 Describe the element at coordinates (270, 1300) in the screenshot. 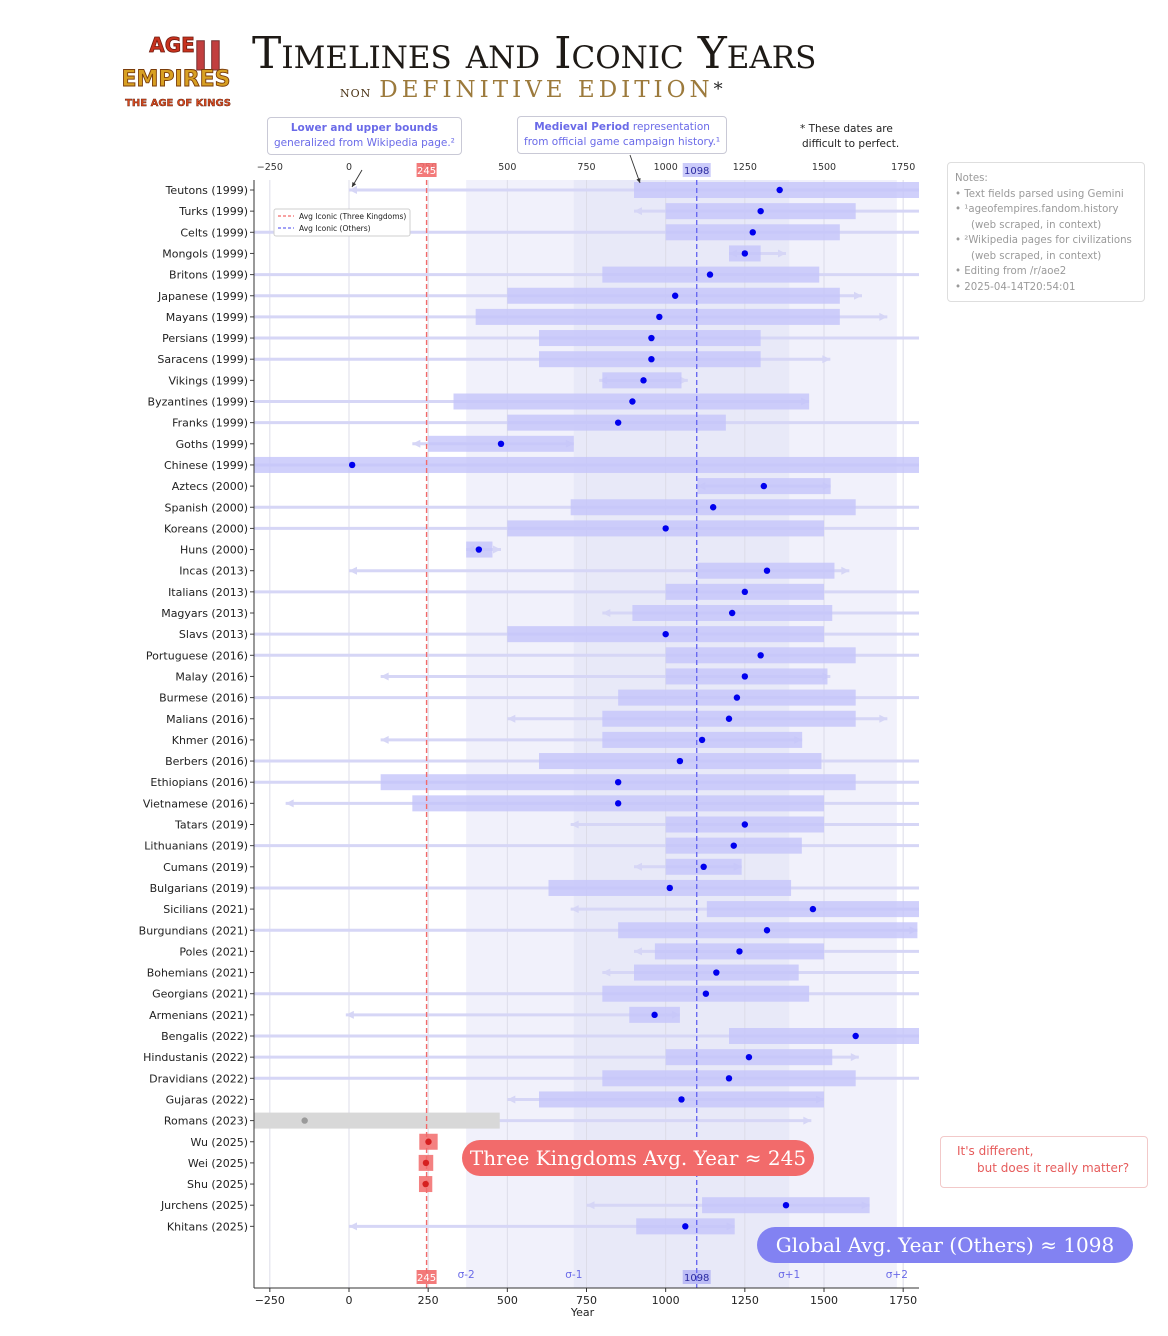

I see `x-tick-label: −250` at that location.